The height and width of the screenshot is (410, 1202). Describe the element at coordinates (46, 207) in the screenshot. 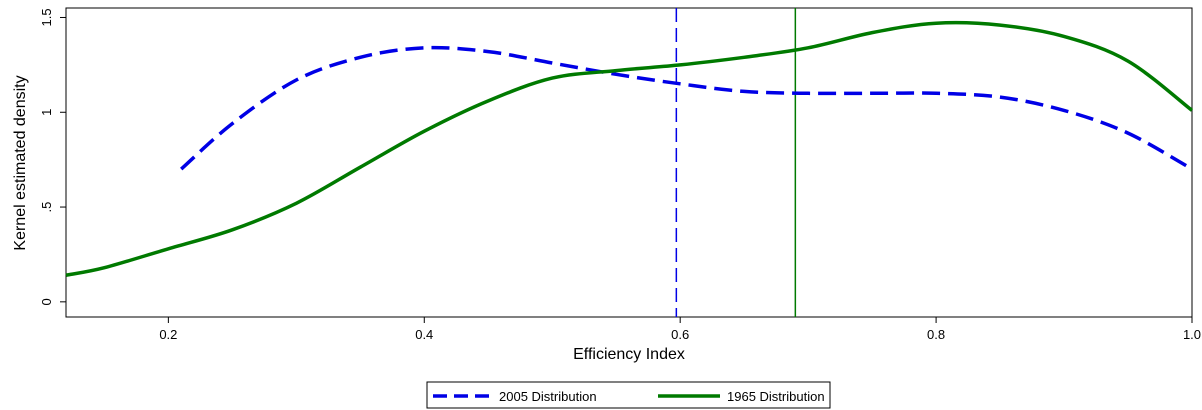

I see `y-tick-label-1: .5` at that location.